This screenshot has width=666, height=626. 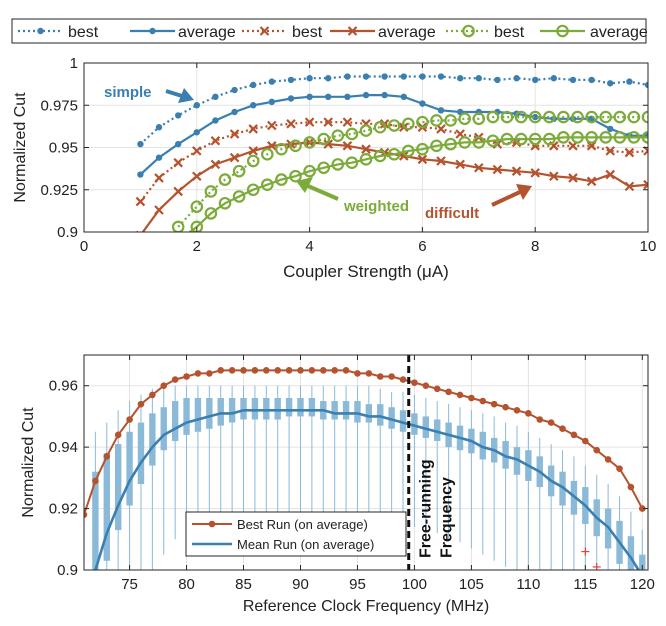 I want to click on x-tick-label: 8, so click(x=535, y=246).